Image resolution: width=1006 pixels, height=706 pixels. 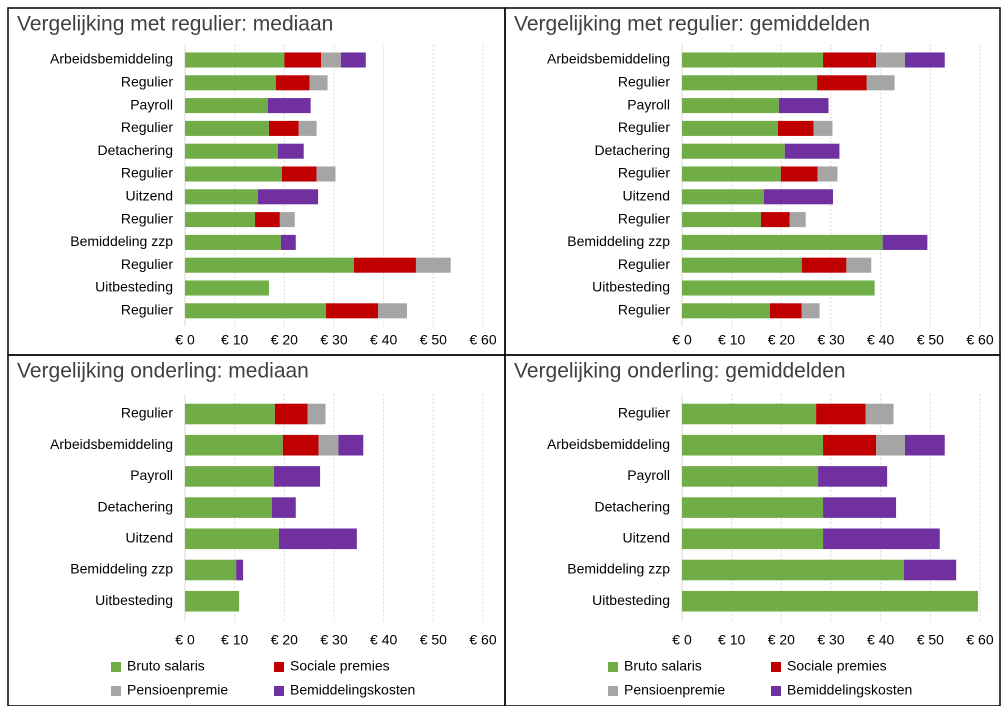 I want to click on chart-title: Vergelijking onderling: gemiddelden, so click(x=680, y=371).